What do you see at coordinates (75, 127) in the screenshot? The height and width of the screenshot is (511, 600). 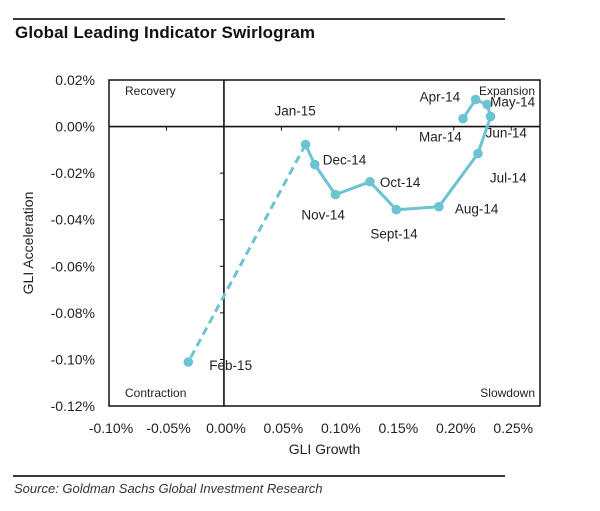 I see `y-tick-label: 0.00%` at bounding box center [75, 127].